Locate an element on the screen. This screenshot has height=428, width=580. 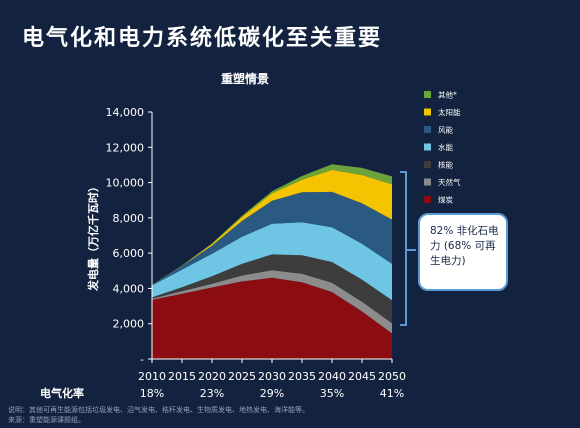
area-other is located at coordinates (272, 224).